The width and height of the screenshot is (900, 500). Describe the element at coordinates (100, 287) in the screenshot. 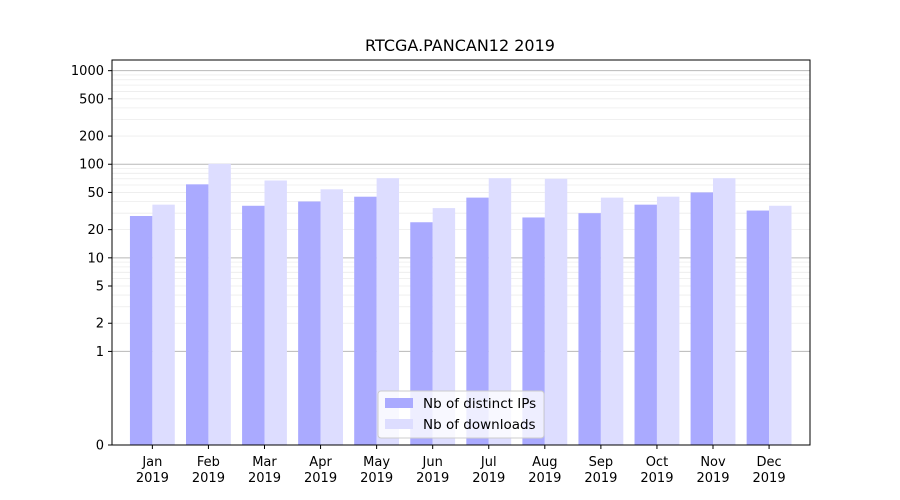

I see `y-tick-label: 5` at that location.